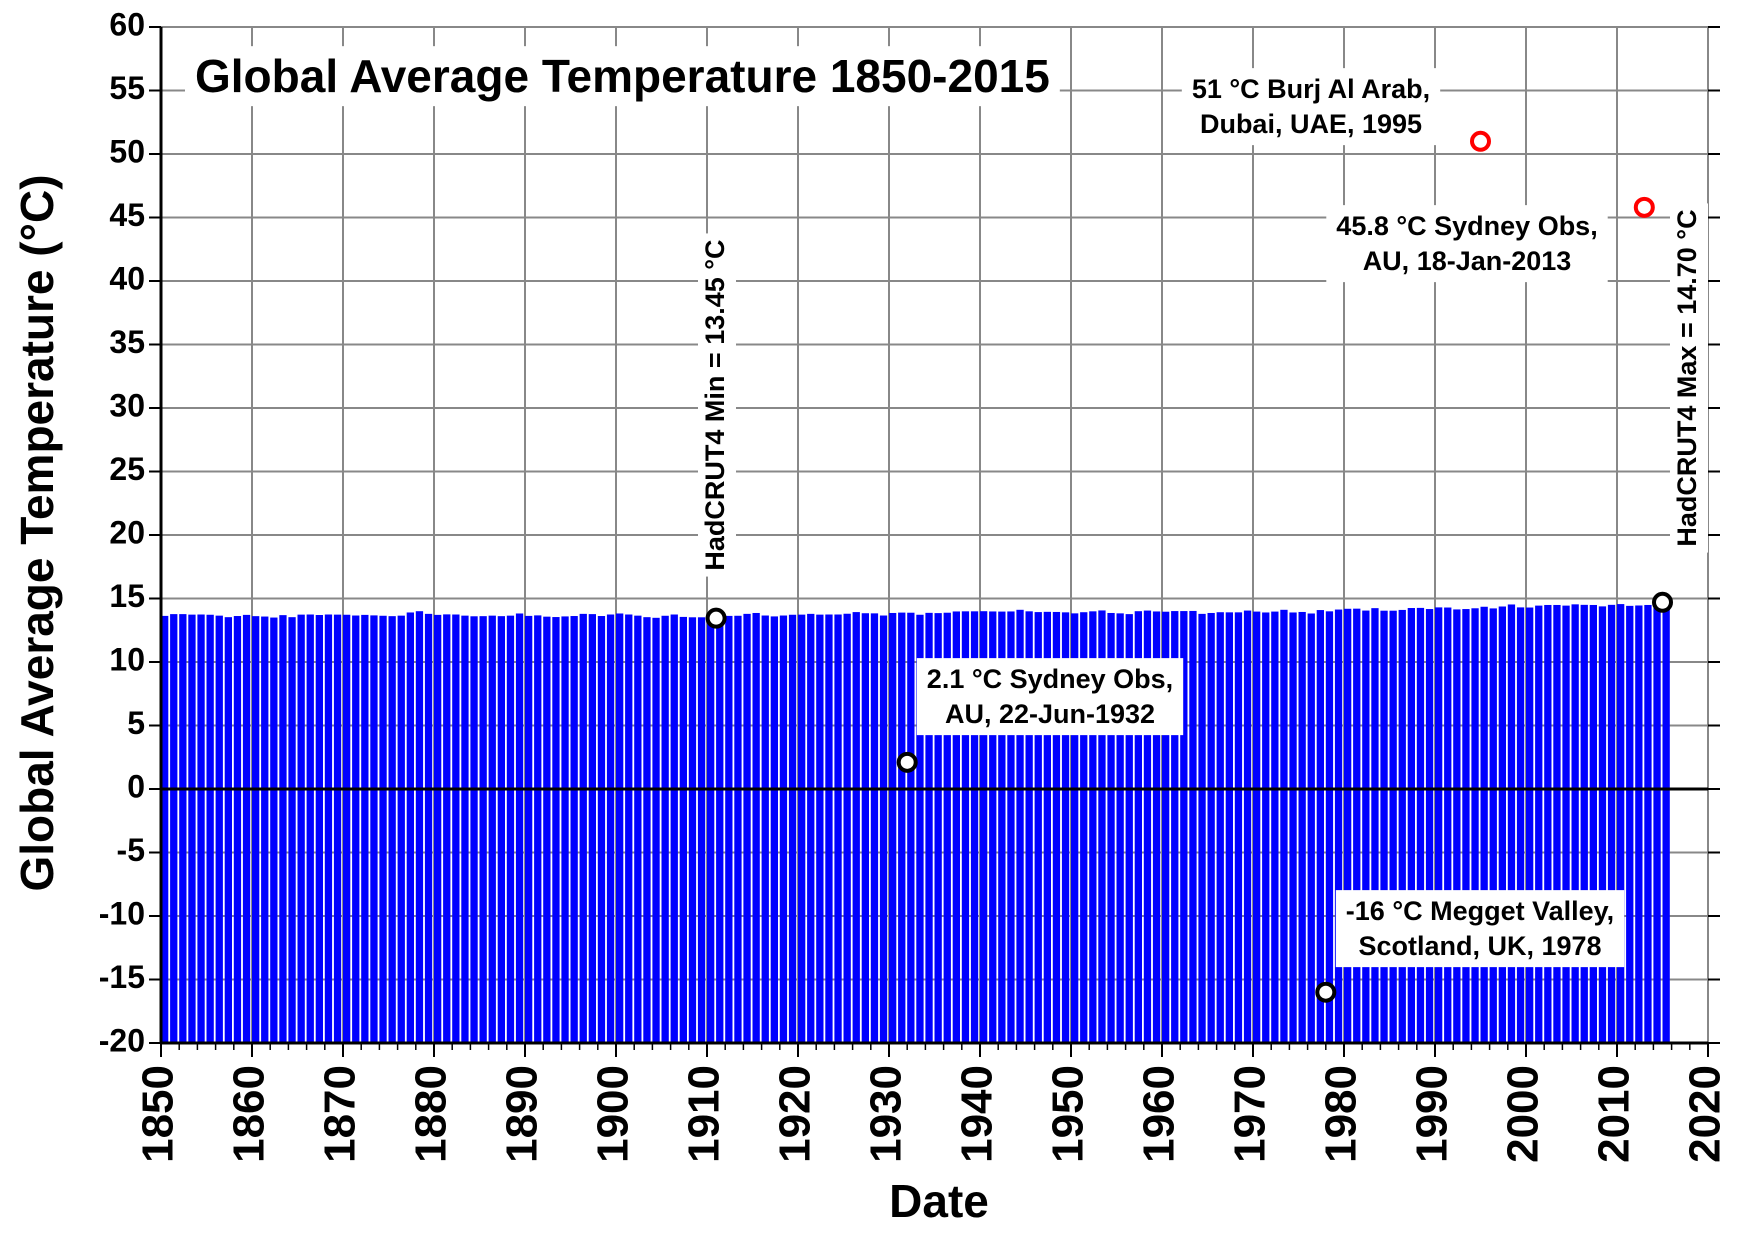  I want to click on x-tick-label: 1880, so click(431, 1114).